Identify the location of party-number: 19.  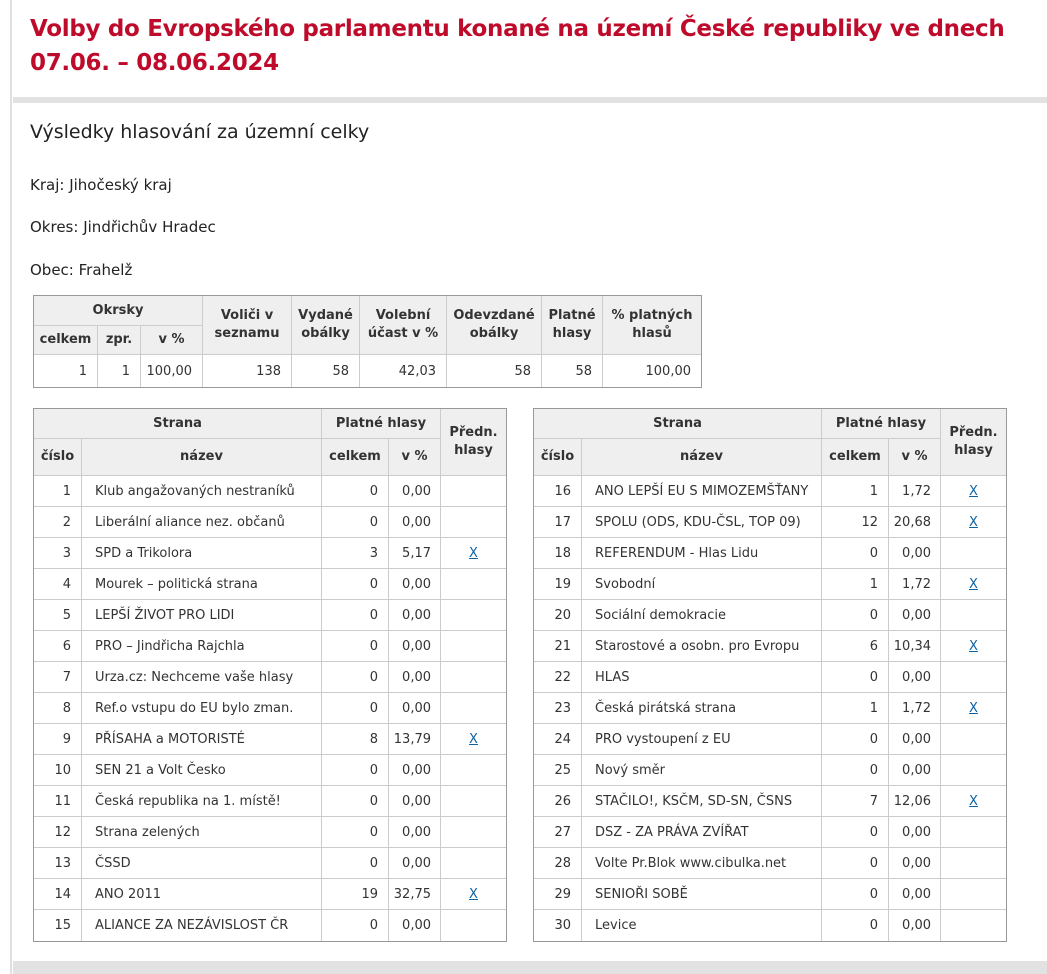
(558, 584).